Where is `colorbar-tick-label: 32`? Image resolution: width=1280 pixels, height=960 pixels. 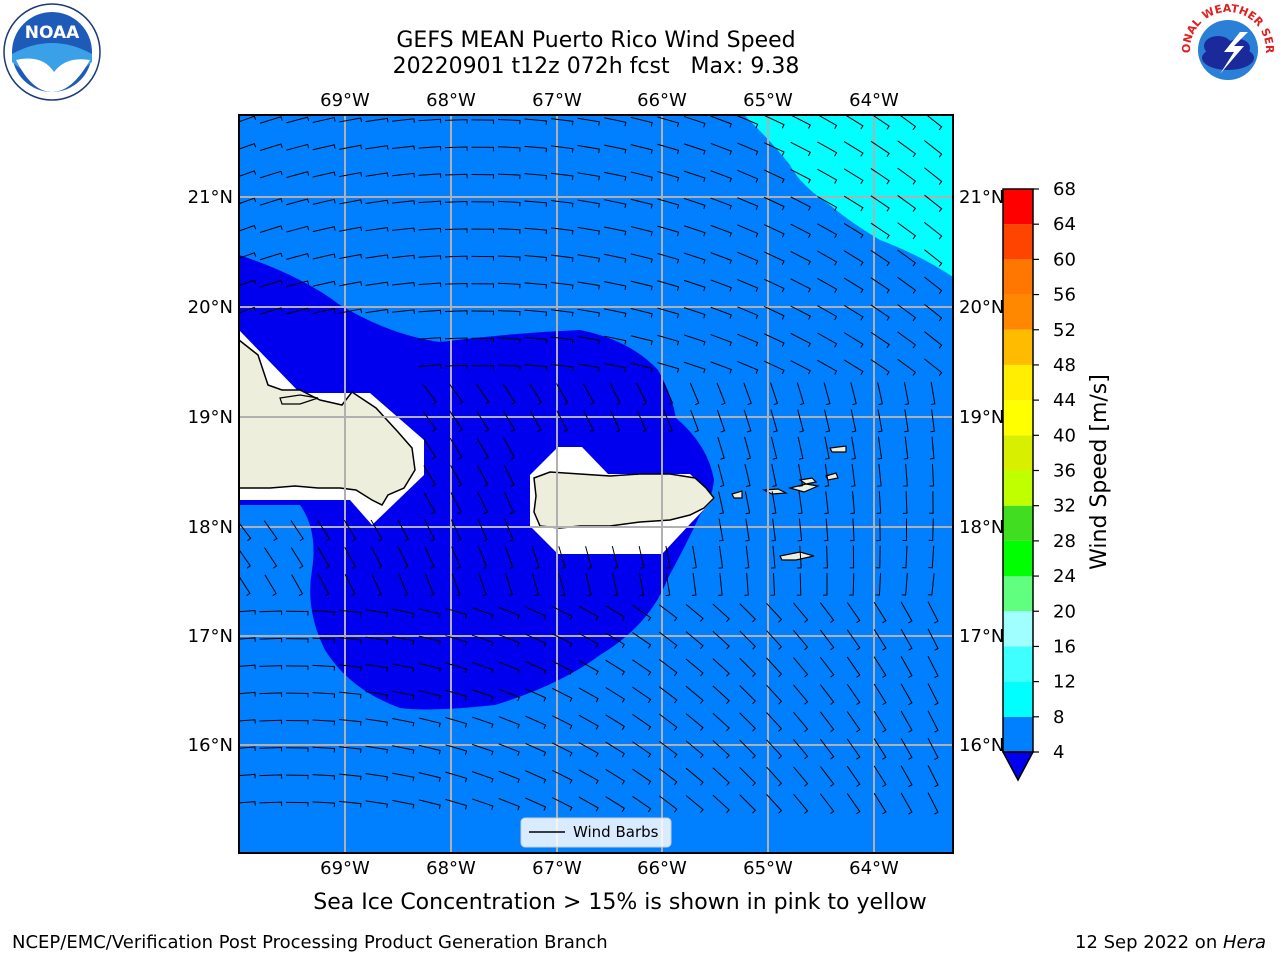
colorbar-tick-label: 32 is located at coordinates (1064, 506).